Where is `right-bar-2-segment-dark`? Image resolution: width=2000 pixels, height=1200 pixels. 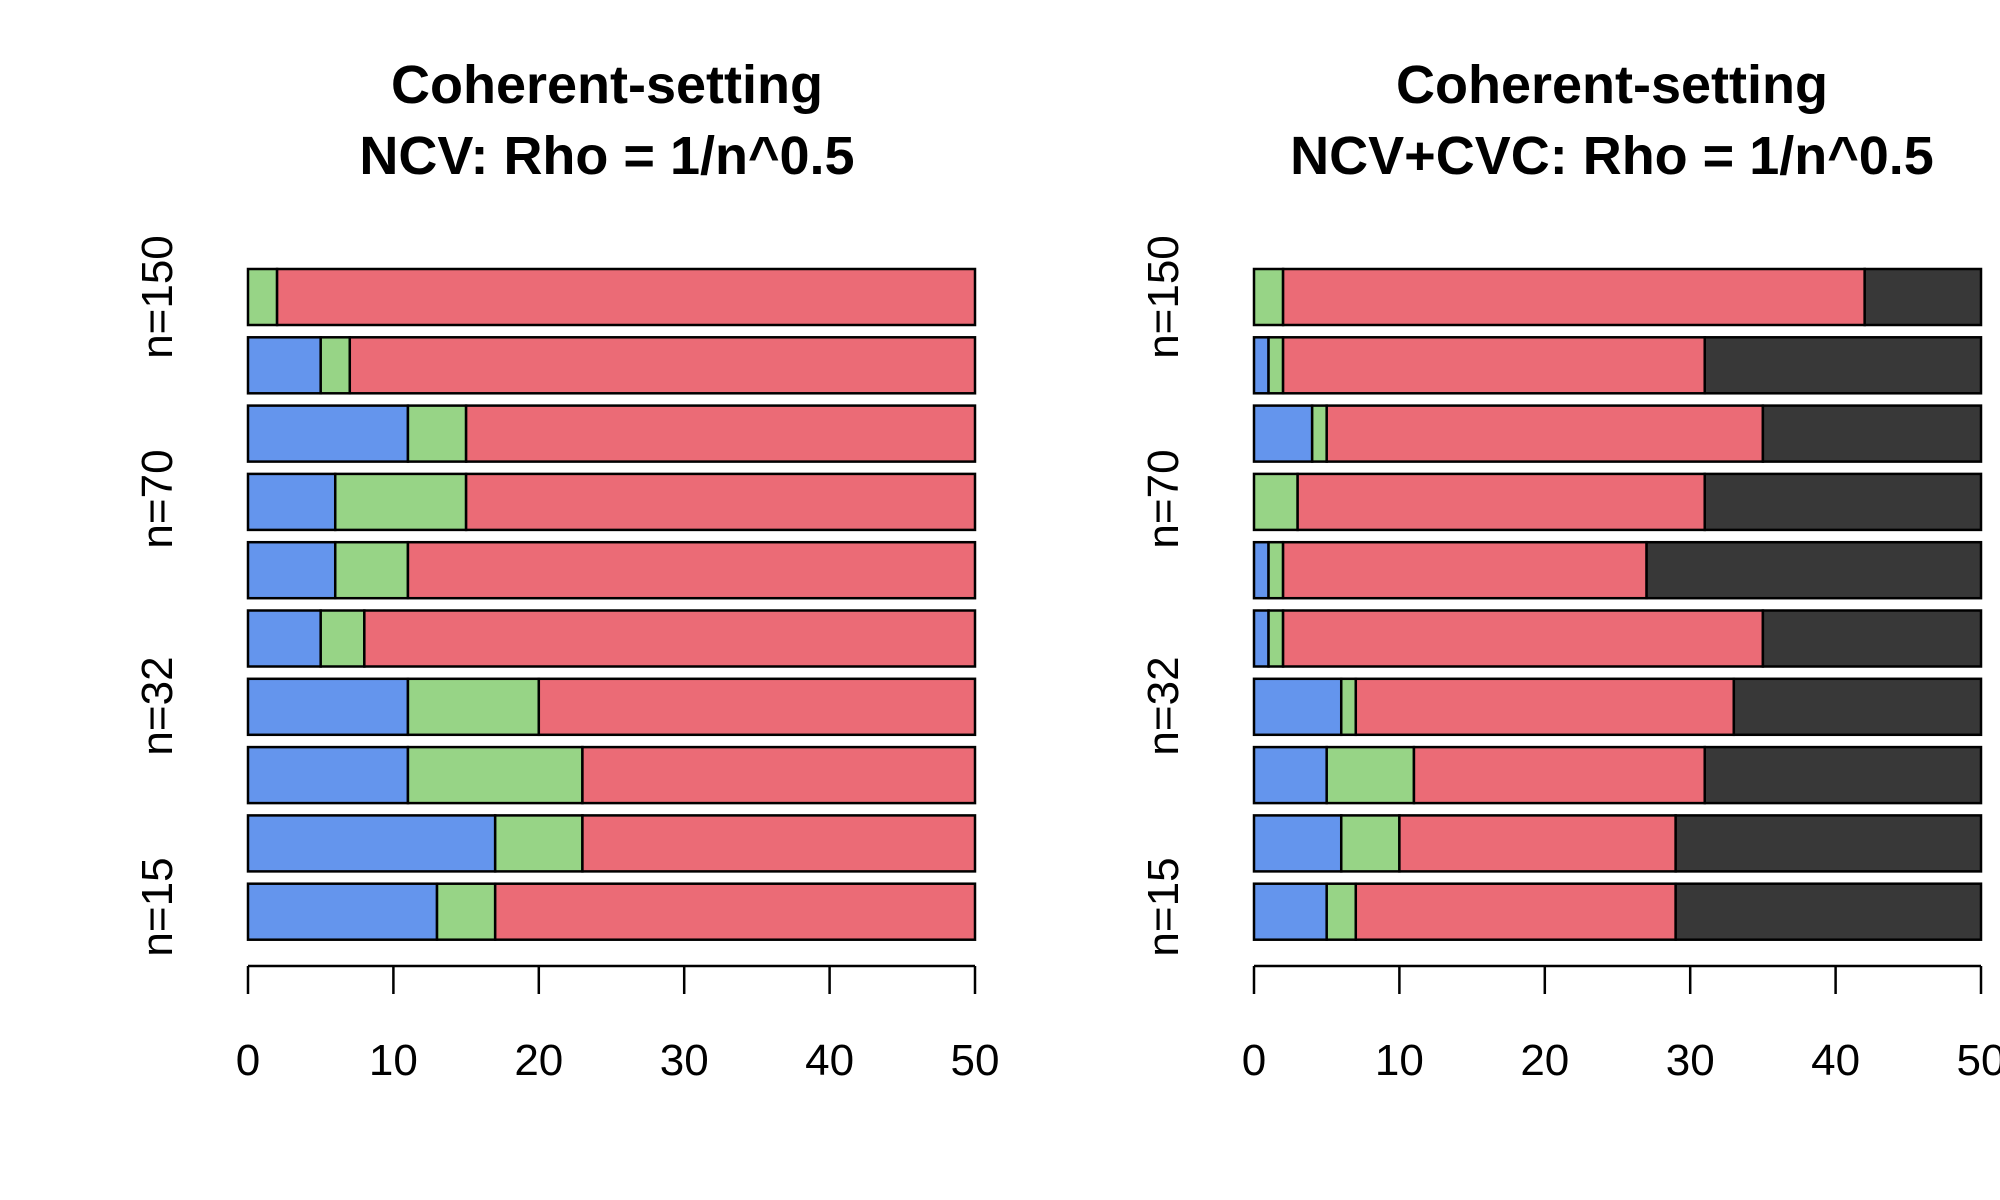
right-bar-2-segment-dark is located at coordinates (1843, 365).